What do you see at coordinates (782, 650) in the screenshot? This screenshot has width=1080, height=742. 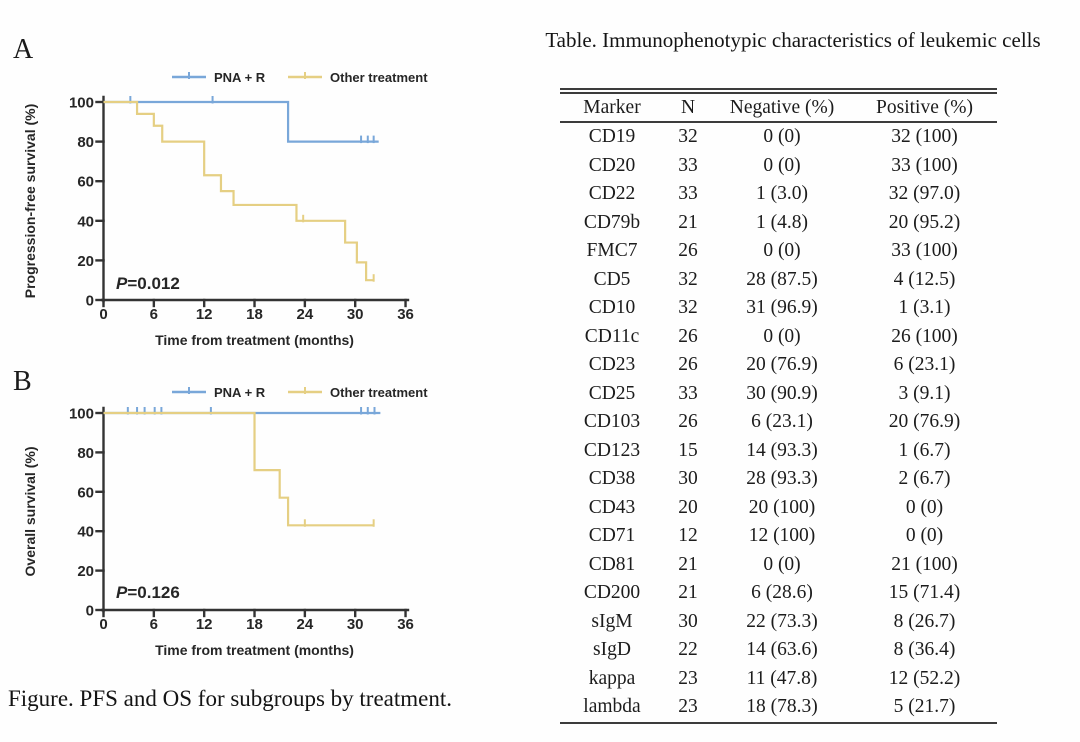 I see `table-cell: 14 (63.6)` at bounding box center [782, 650].